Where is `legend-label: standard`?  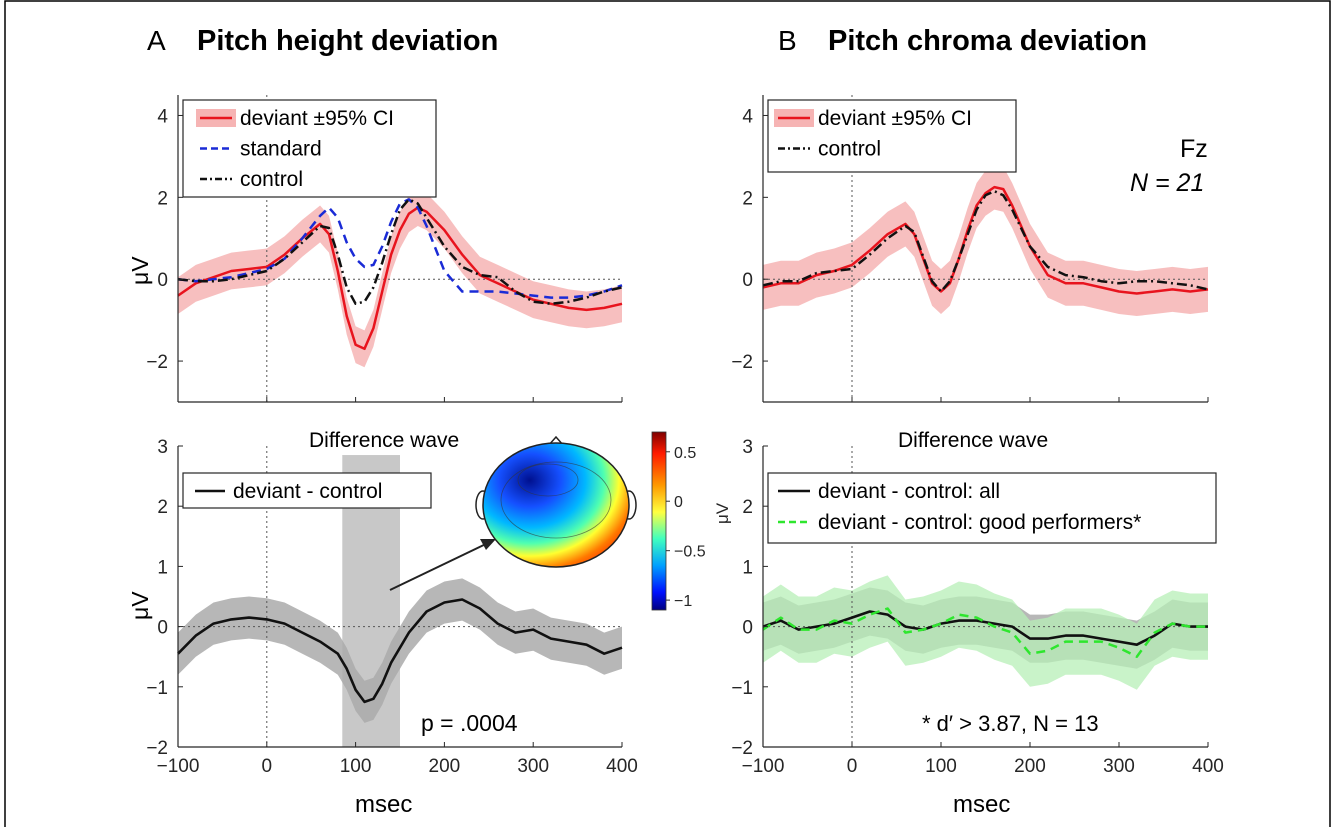
legend-label: standard is located at coordinates (281, 149).